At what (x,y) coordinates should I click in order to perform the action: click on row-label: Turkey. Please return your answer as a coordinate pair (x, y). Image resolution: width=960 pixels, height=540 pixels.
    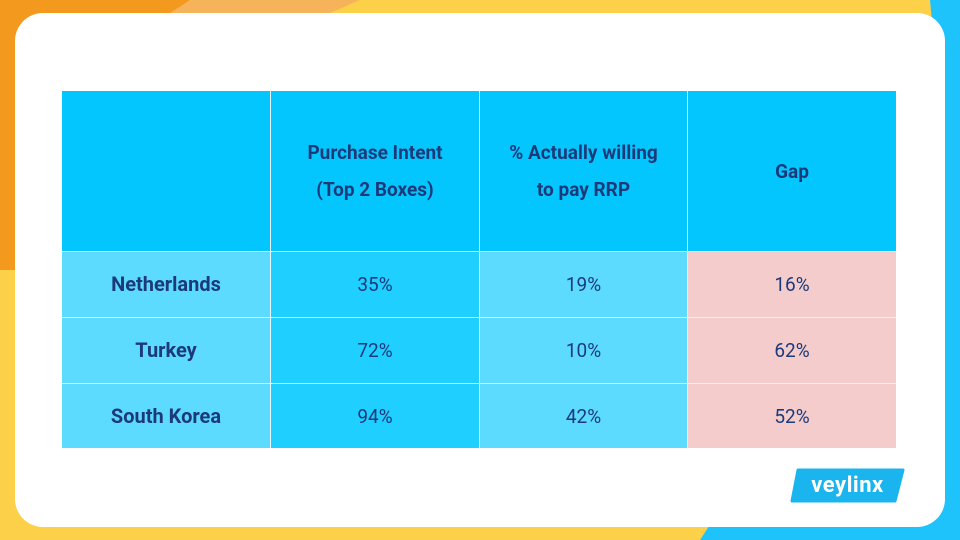
    Looking at the image, I should click on (166, 350).